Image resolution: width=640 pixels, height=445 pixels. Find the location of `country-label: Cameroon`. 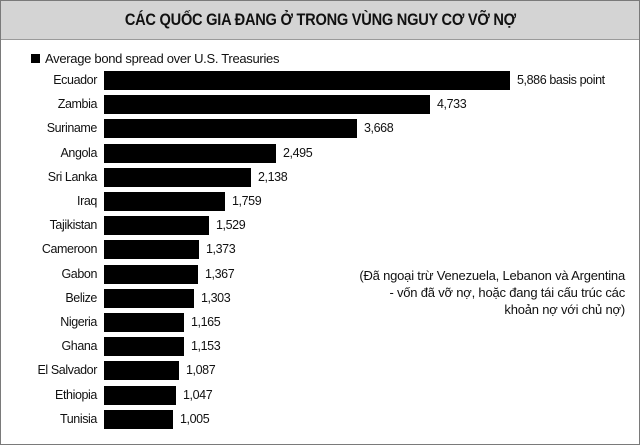

country-label: Cameroon is located at coordinates (69, 249).